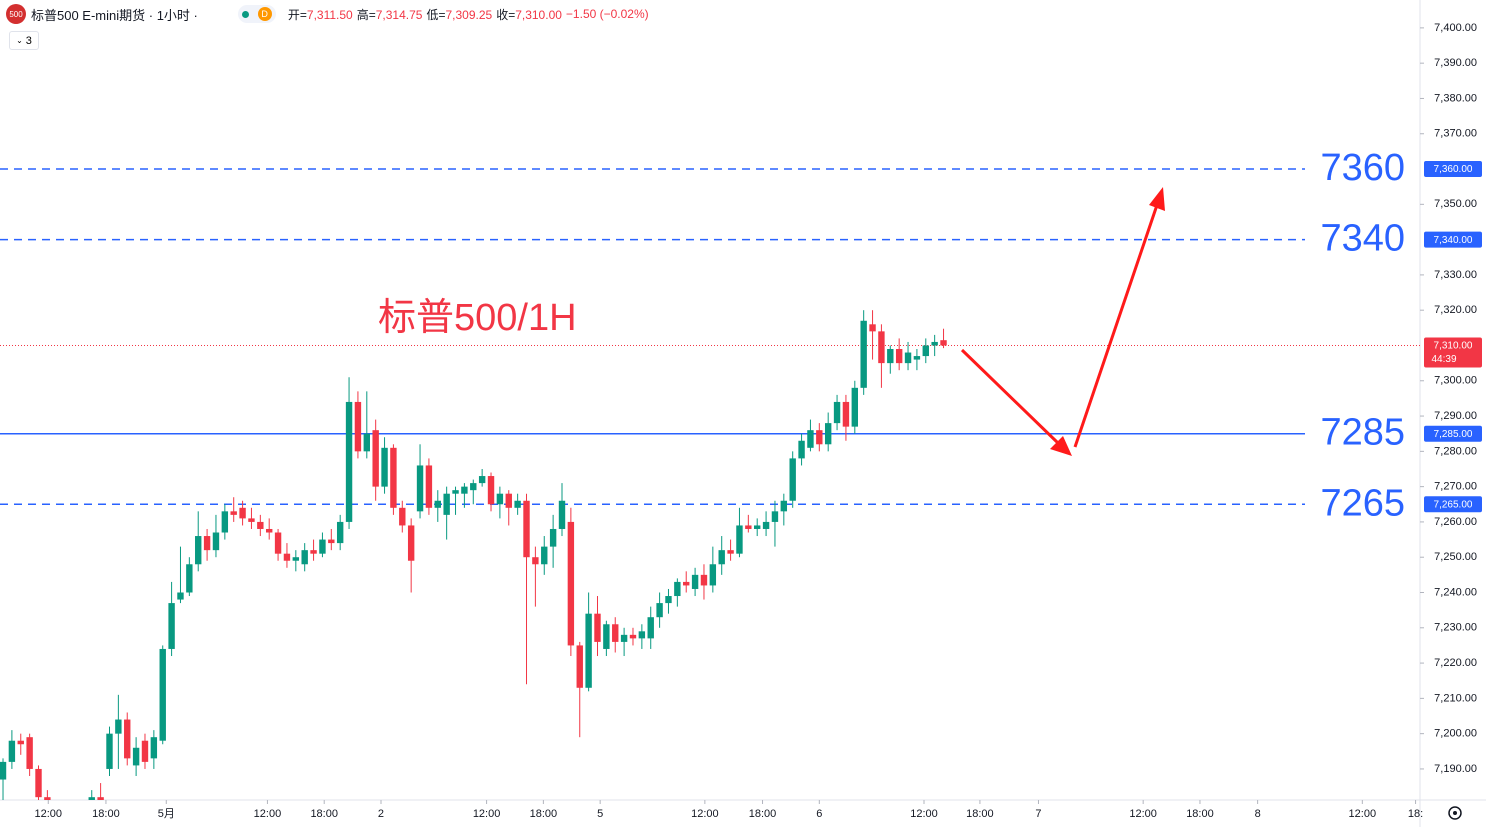 This screenshot has width=1486, height=827. I want to click on ohlc-item: 开=7,311.50, so click(320, 14).